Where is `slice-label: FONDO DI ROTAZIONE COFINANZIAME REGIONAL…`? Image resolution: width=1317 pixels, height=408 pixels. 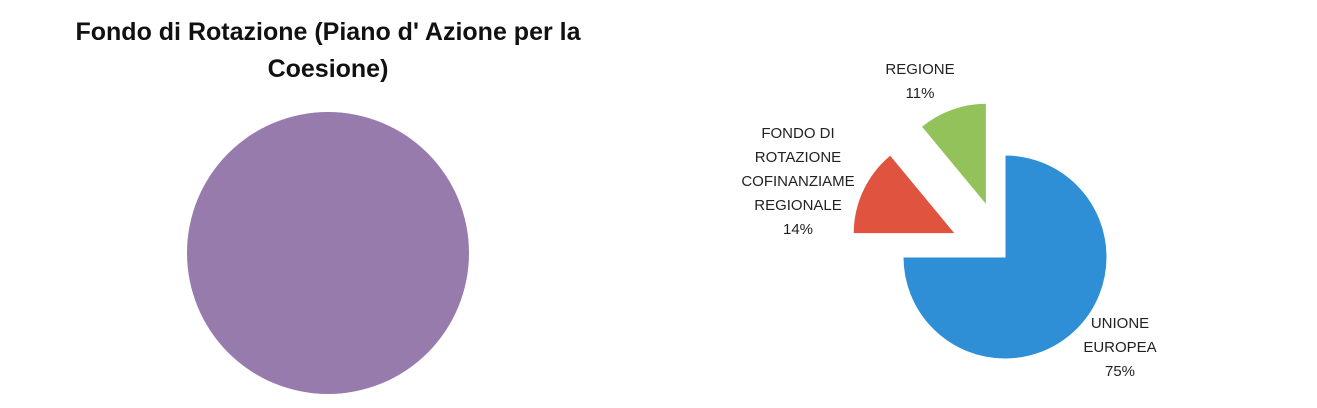 slice-label: FONDO DI ROTAZIONE COFINANZIAME REGIONAL… is located at coordinates (798, 181).